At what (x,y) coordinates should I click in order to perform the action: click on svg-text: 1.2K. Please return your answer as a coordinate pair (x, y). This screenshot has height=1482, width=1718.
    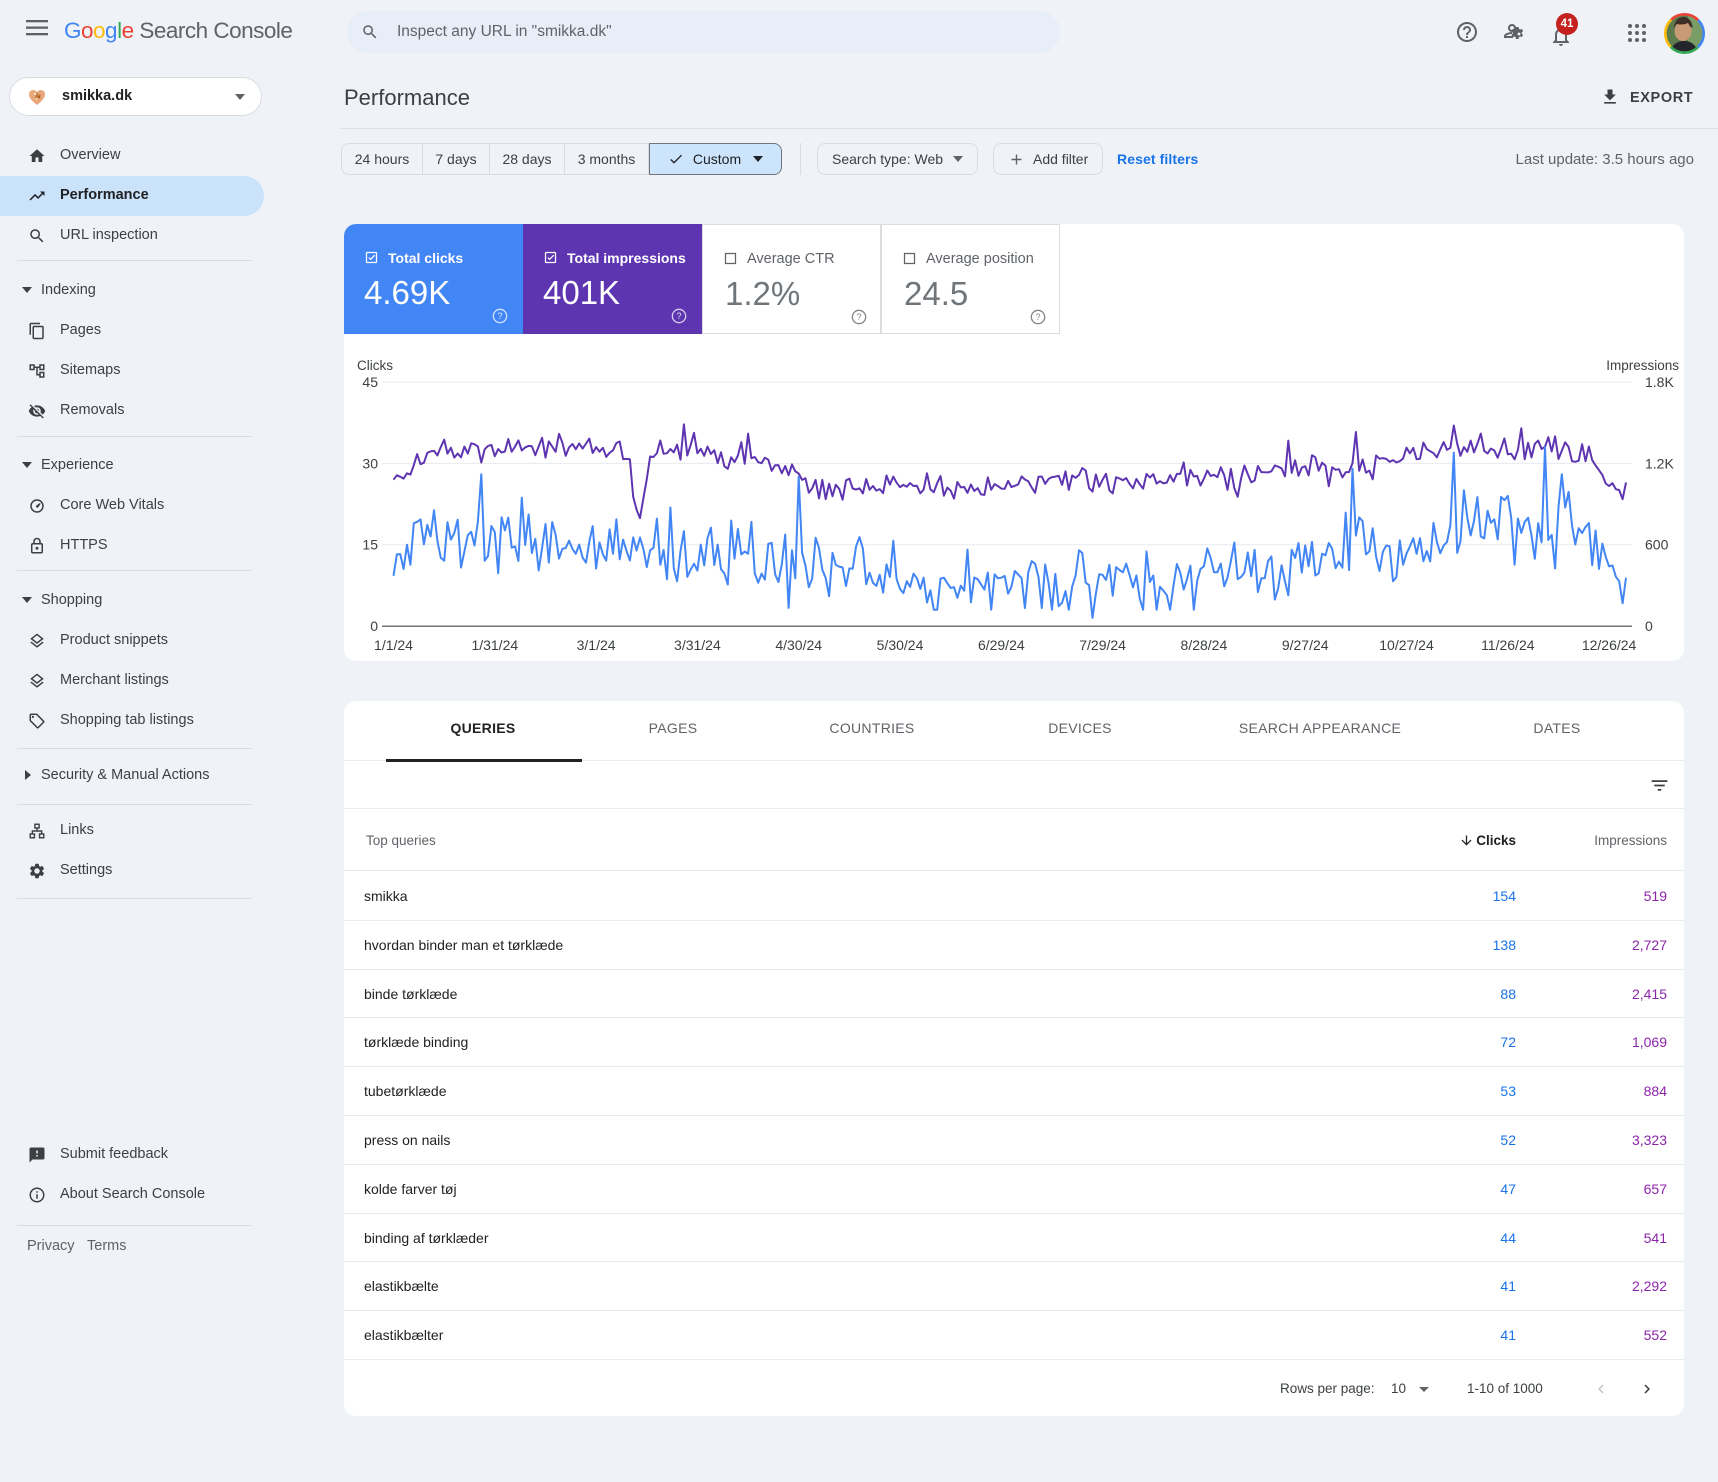
    Looking at the image, I should click on (1659, 463).